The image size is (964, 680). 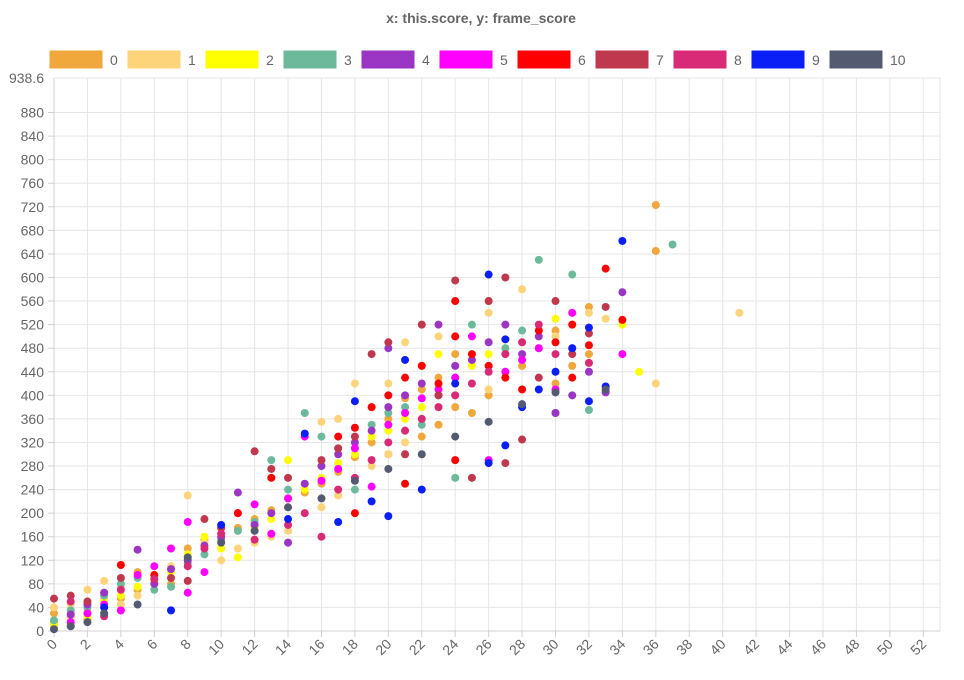 I want to click on legend-label: 1, so click(x=192, y=60).